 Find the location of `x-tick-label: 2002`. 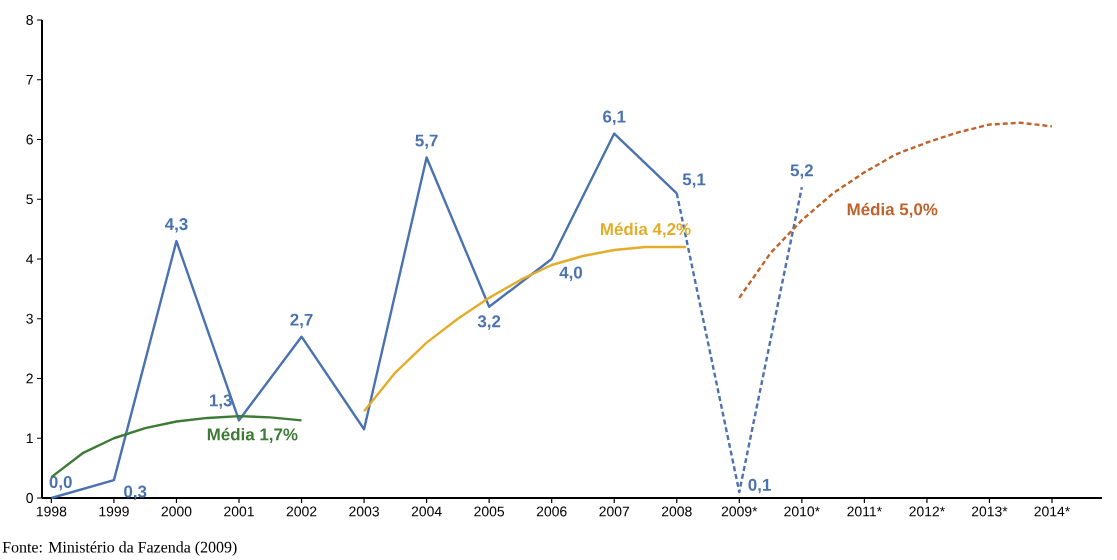

x-tick-label: 2002 is located at coordinates (301, 511).